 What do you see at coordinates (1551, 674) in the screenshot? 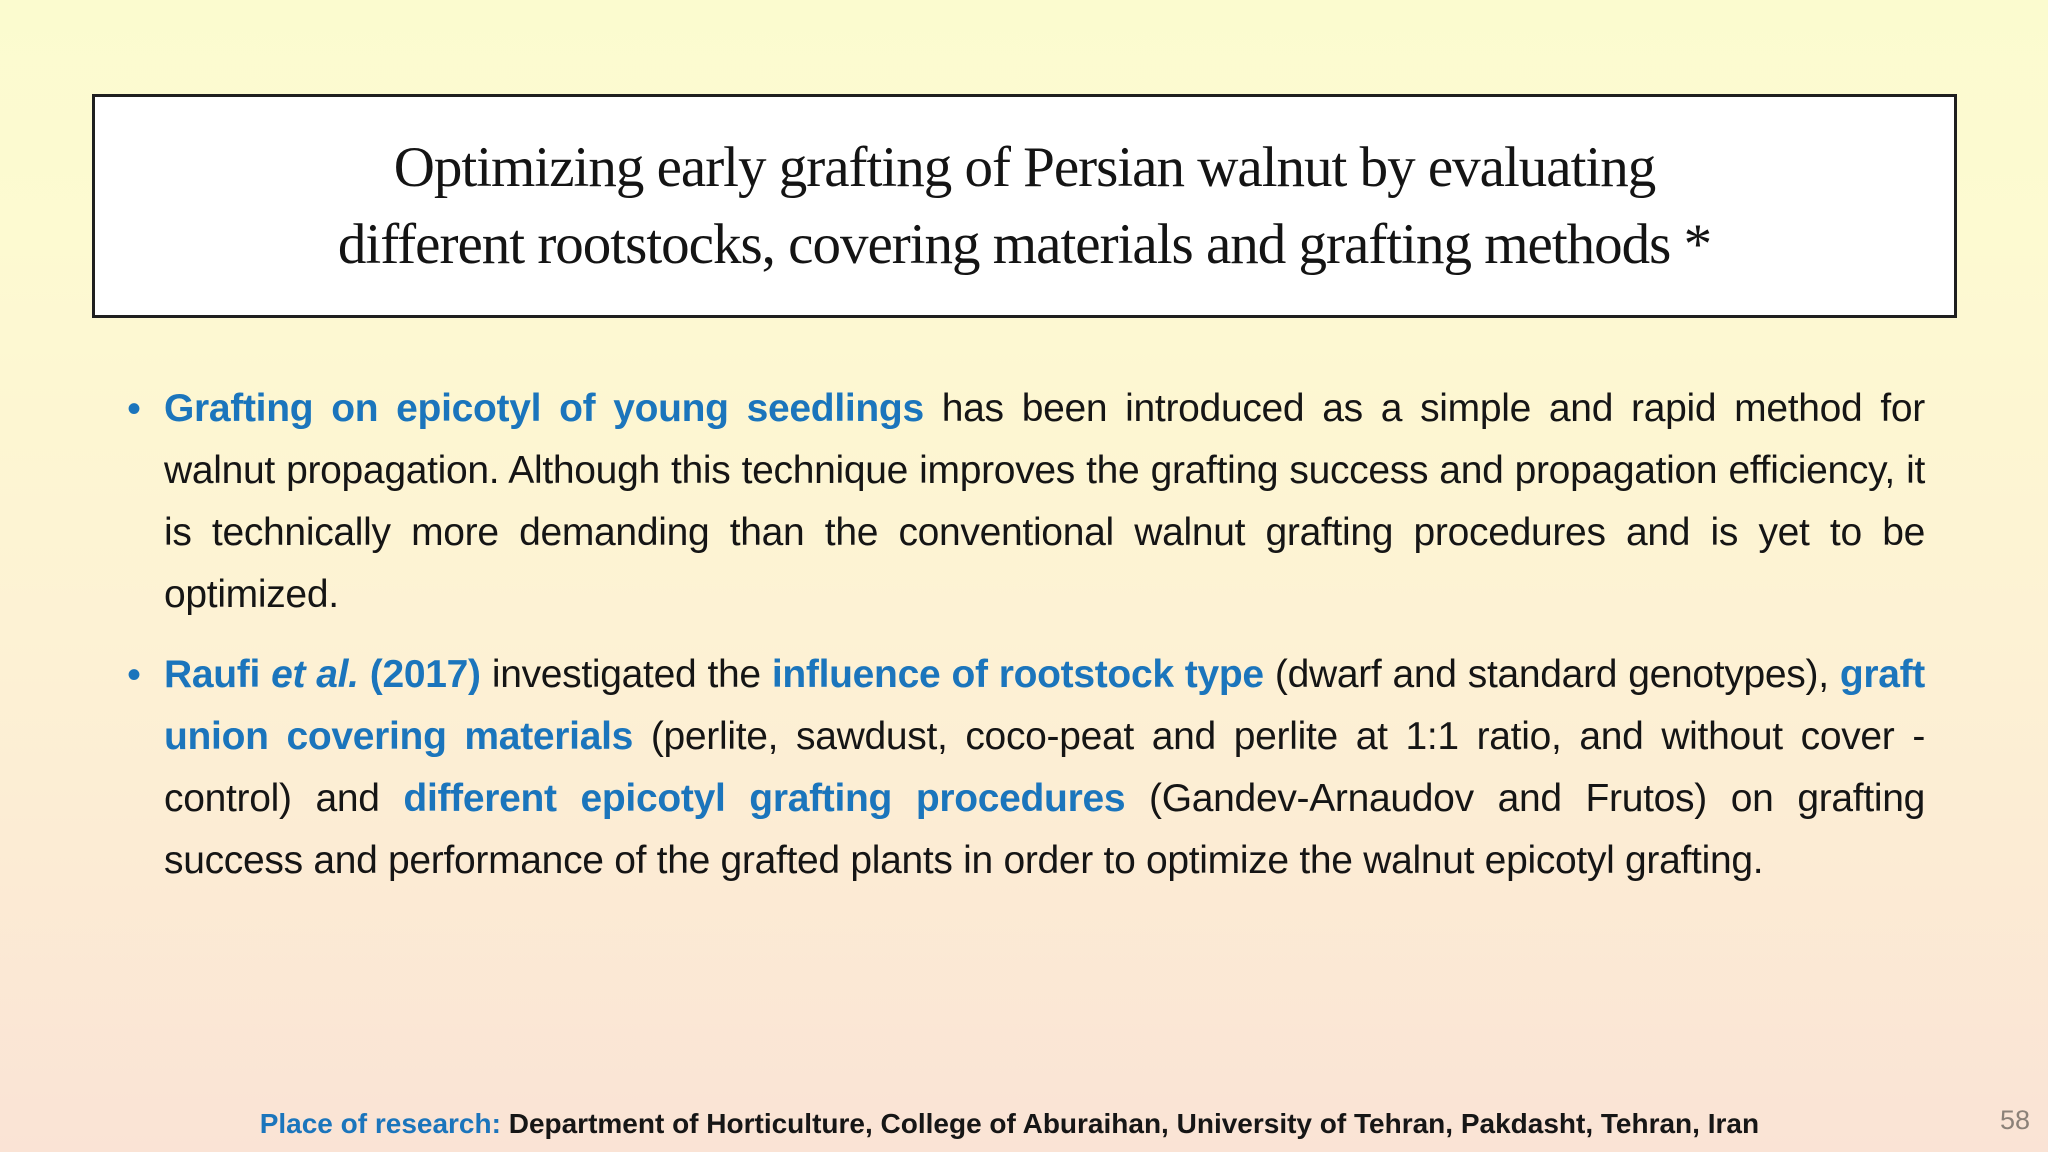
I see `bullet-text-segment: (dwarf and standard genotypes),` at bounding box center [1551, 674].